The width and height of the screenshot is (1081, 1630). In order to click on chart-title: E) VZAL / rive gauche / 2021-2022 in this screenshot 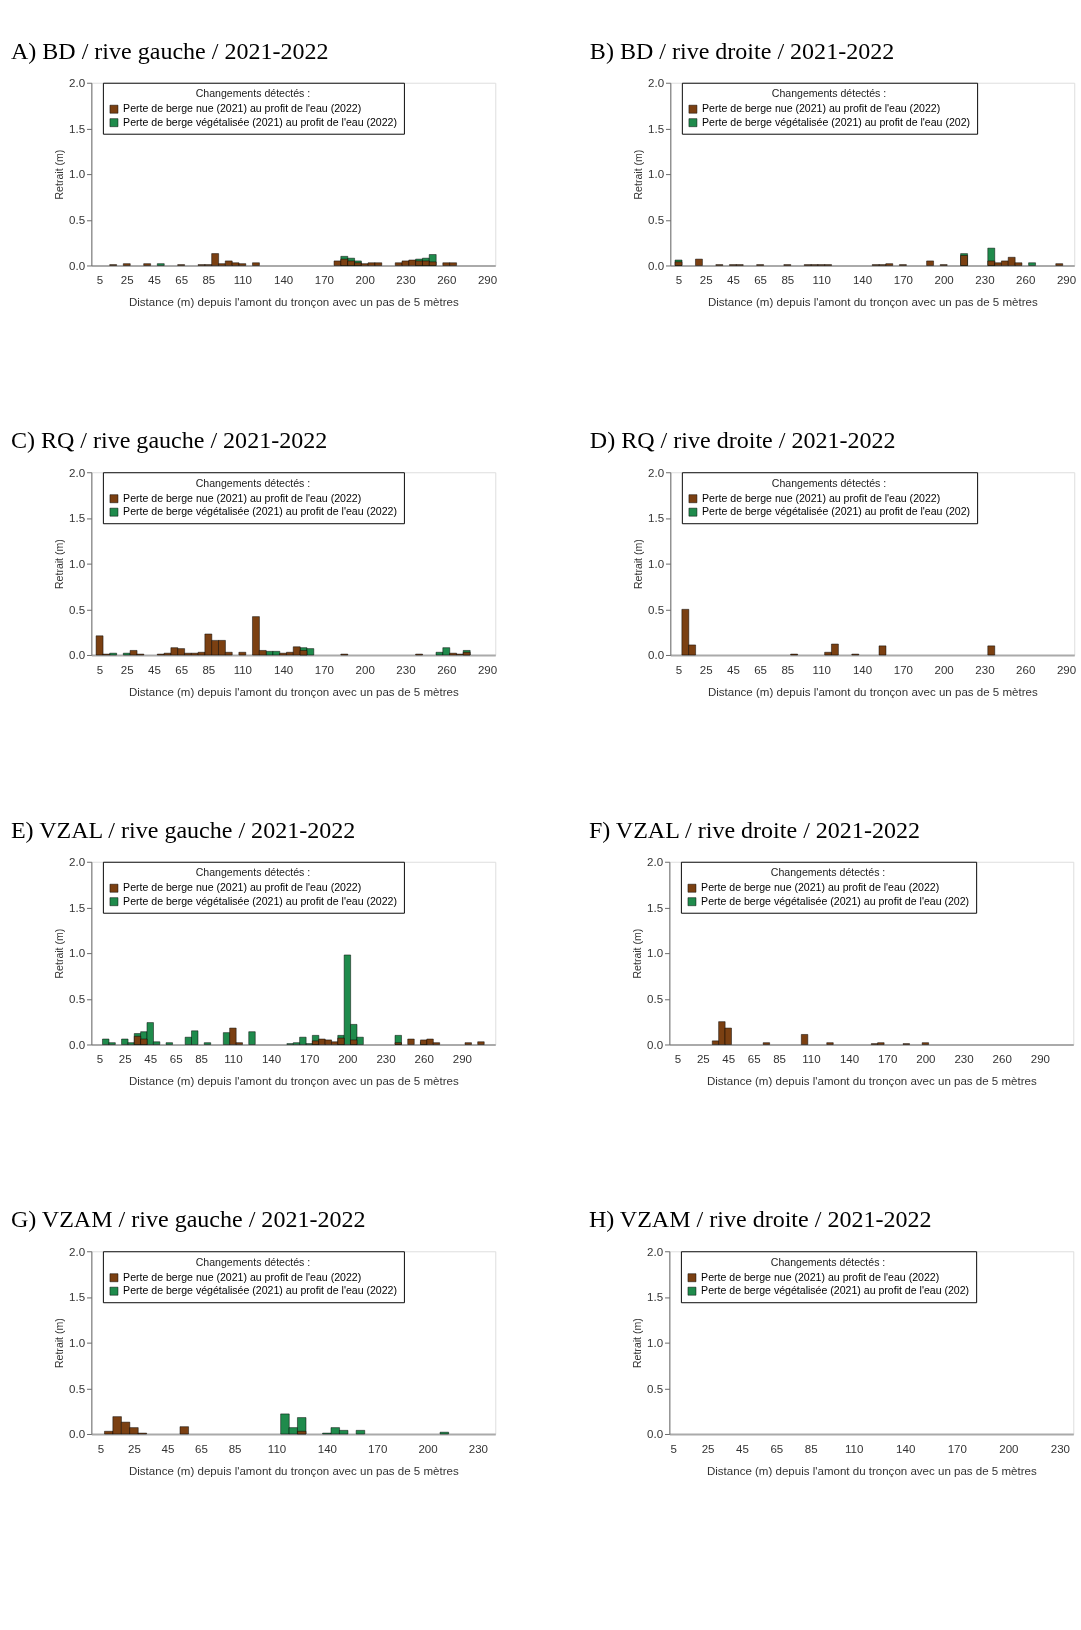, I will do `click(183, 829)`.